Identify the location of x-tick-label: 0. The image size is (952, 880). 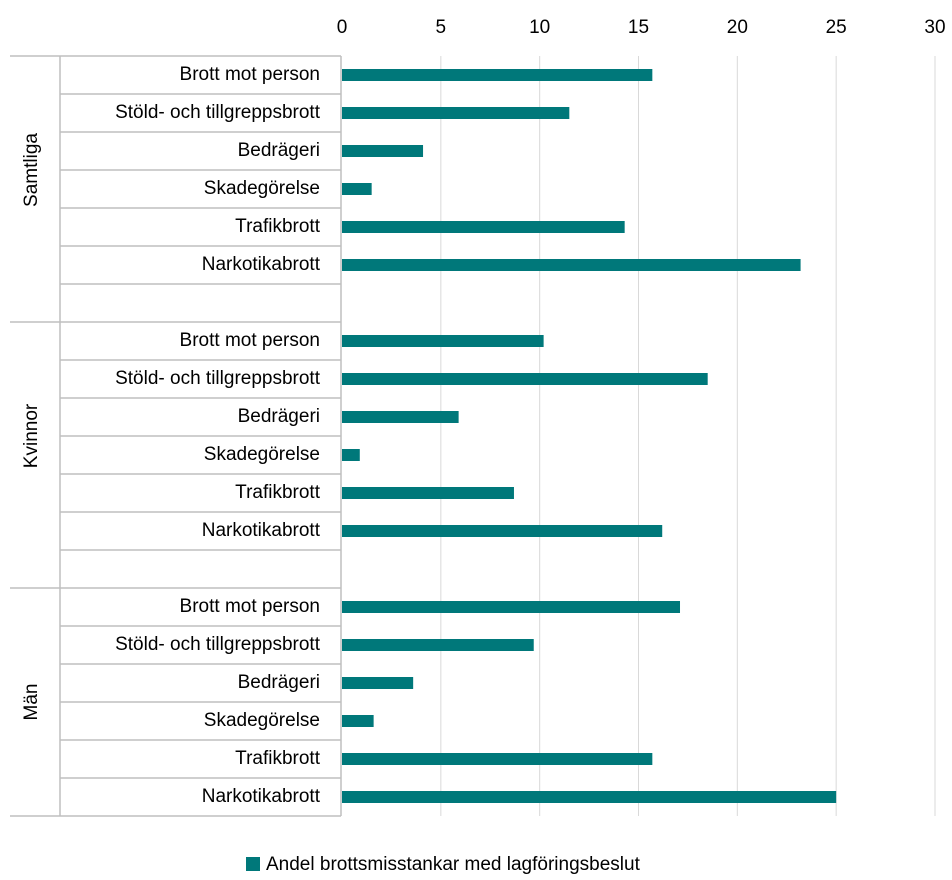
(342, 27).